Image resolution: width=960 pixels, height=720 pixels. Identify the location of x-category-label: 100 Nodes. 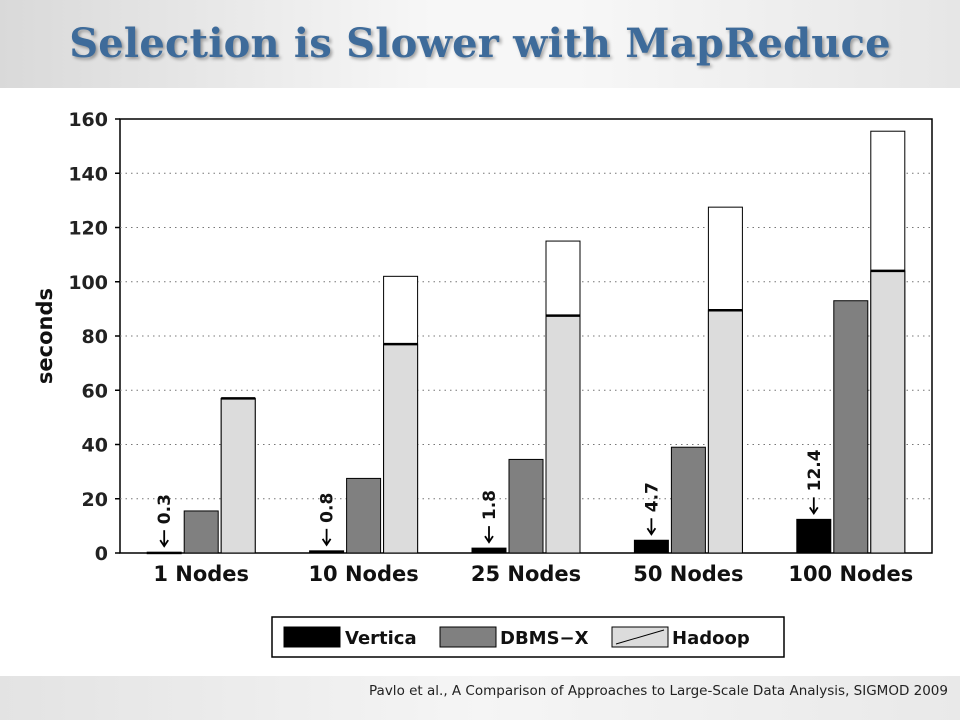
(850, 574).